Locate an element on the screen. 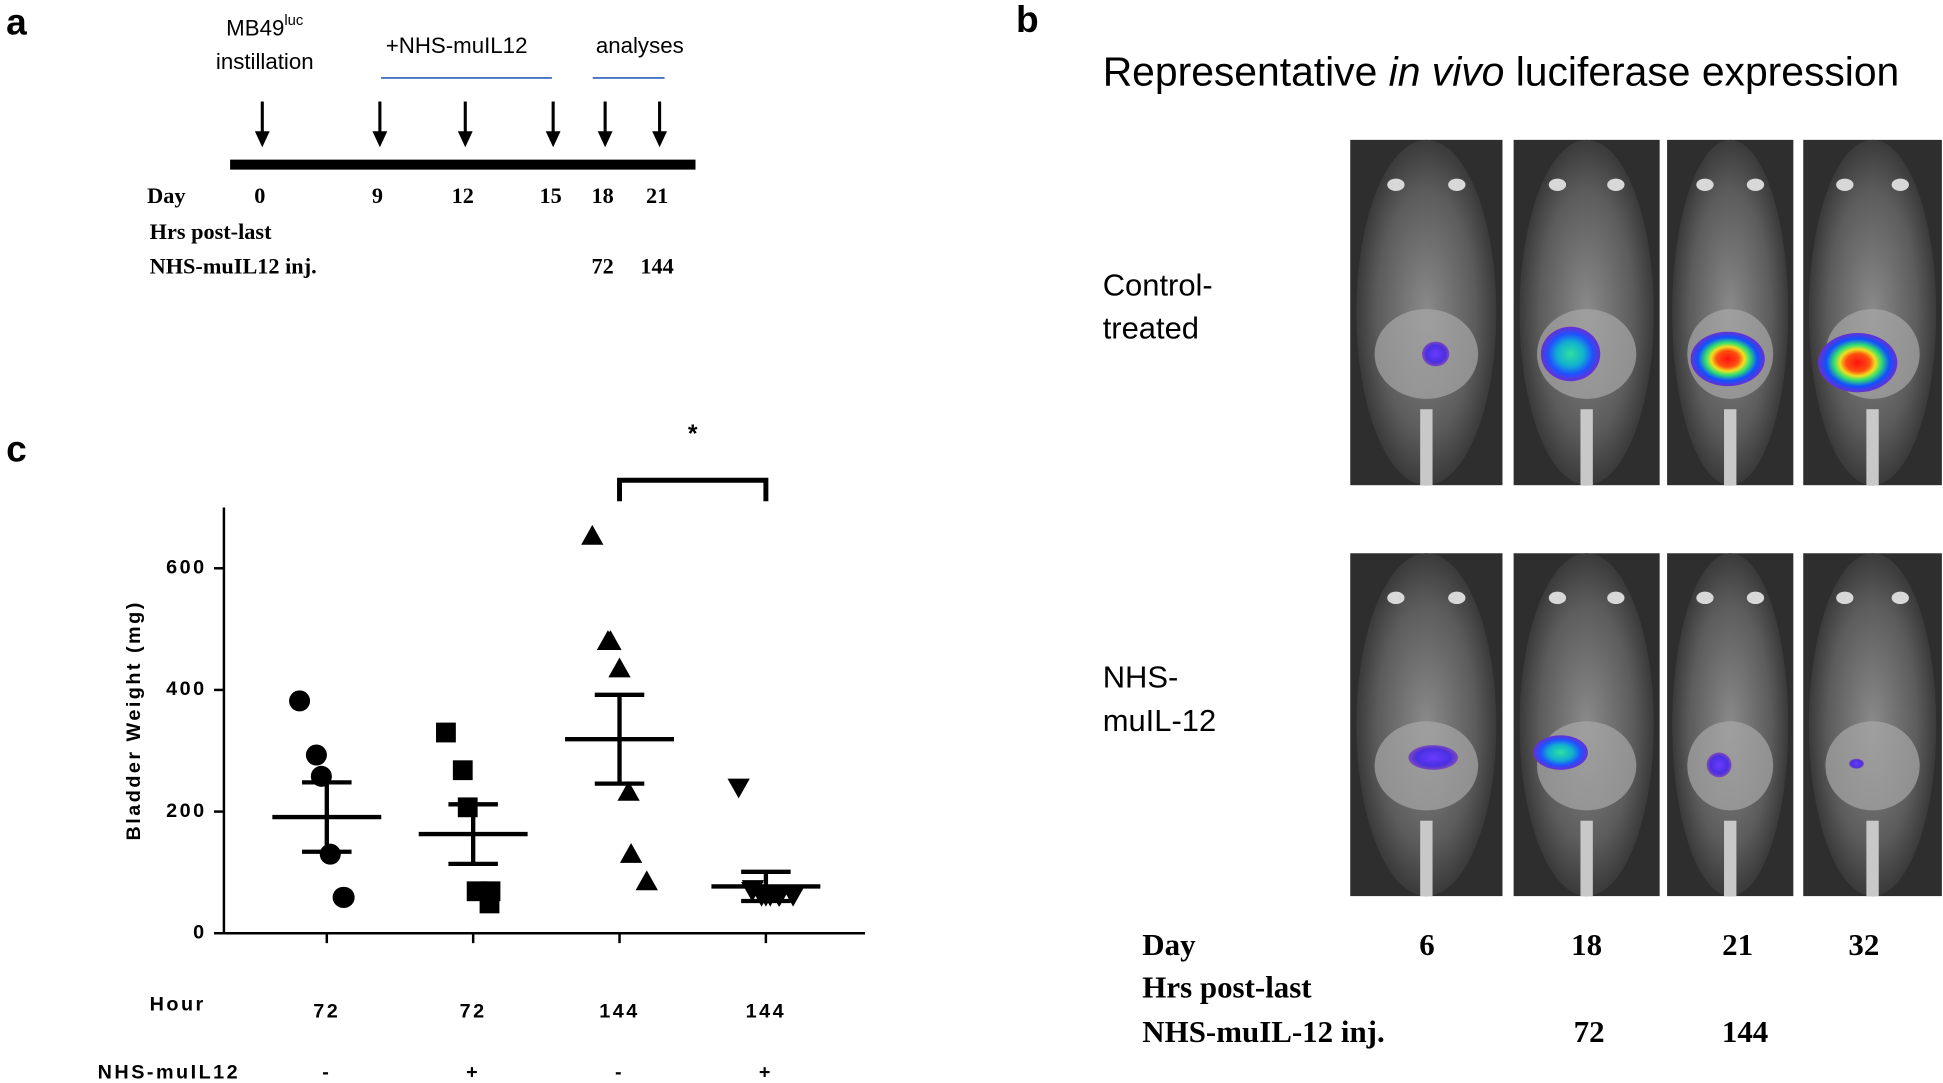 The width and height of the screenshot is (1943, 1083). y-tick-label: 400 is located at coordinates (186, 689).